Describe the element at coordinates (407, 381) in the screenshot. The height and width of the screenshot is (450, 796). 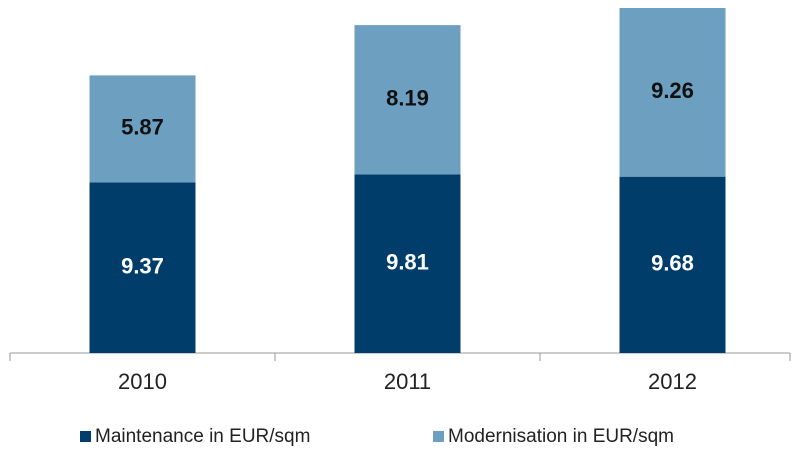
I see `x-tick-label: 2011` at that location.